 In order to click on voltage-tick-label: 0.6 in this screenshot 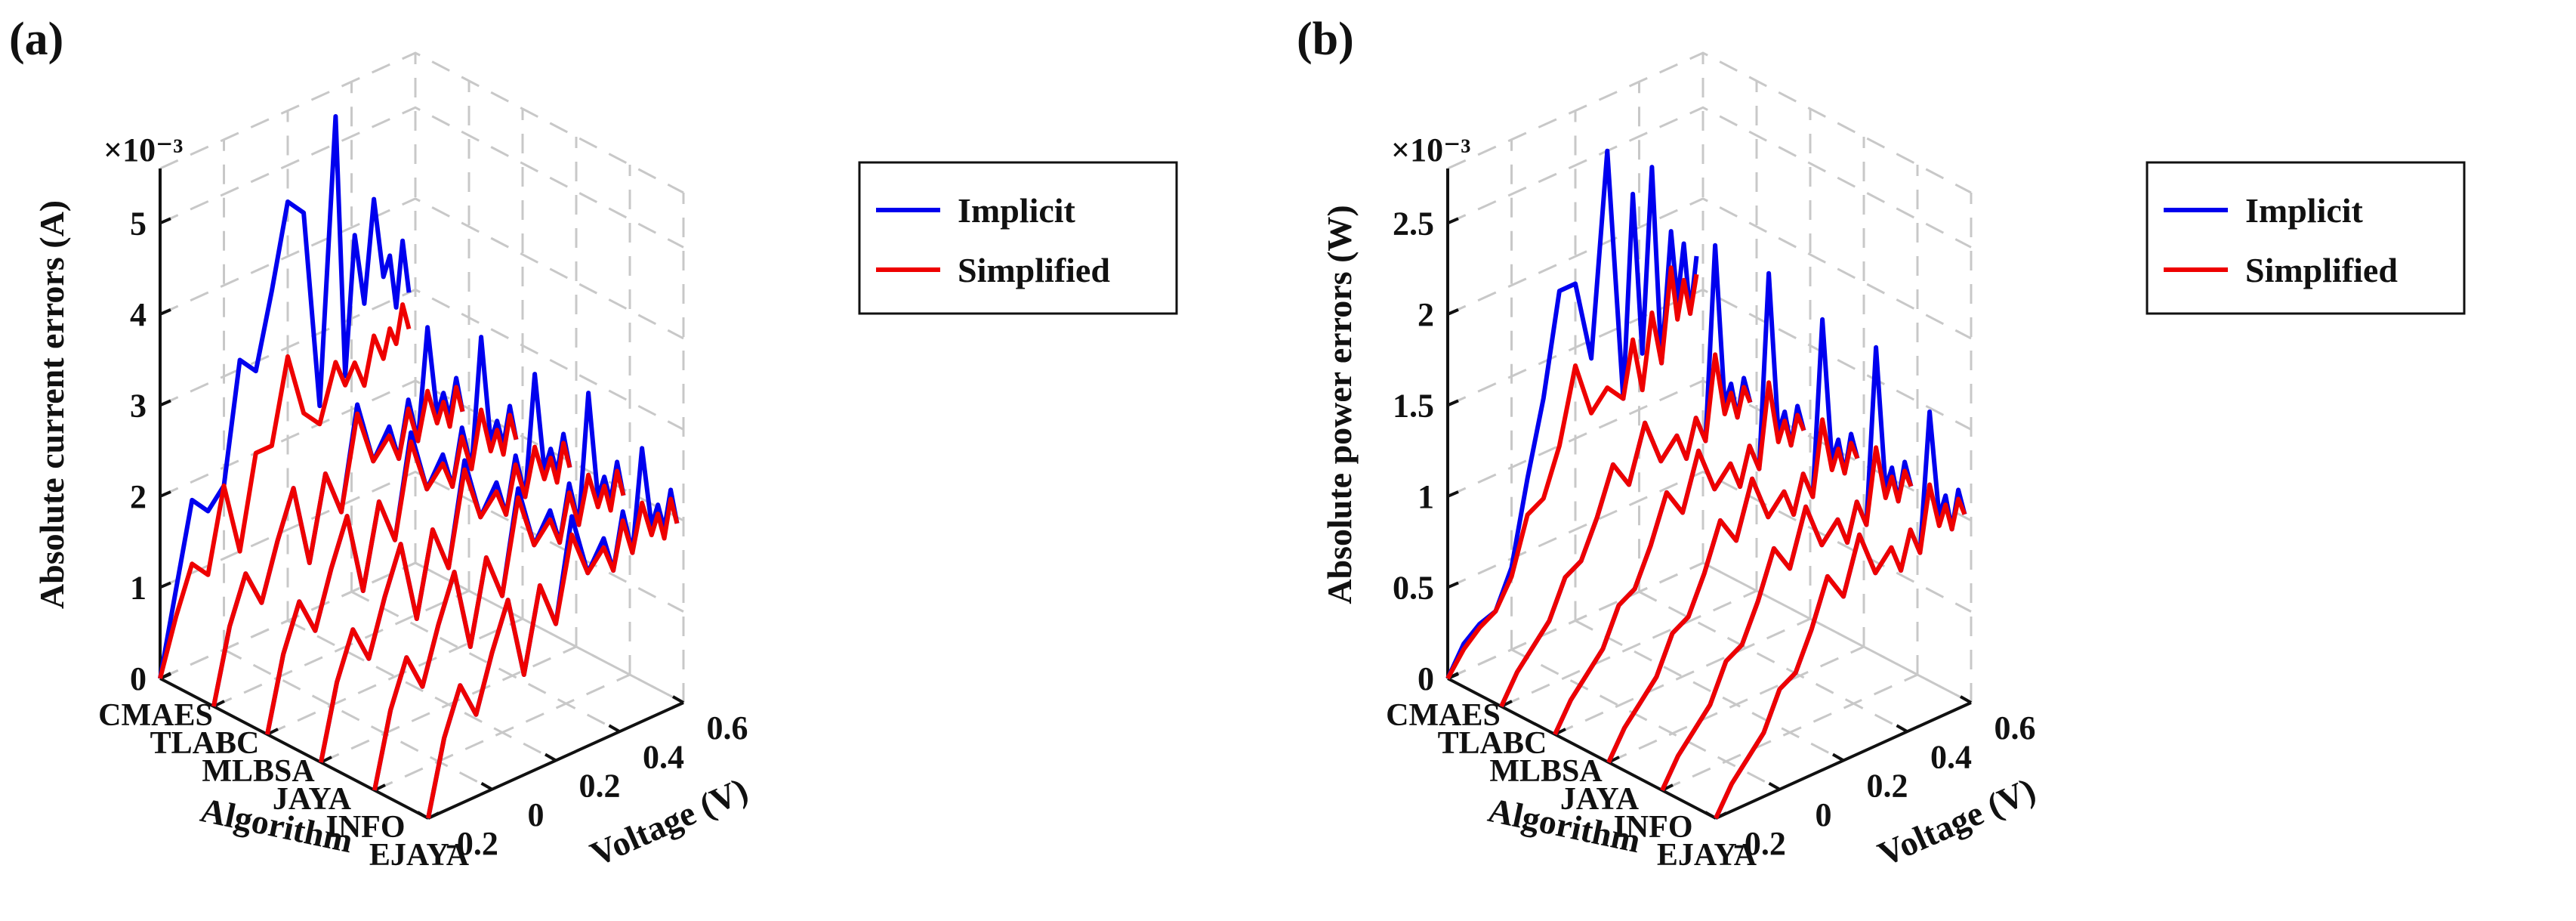, I will do `click(2015, 727)`.